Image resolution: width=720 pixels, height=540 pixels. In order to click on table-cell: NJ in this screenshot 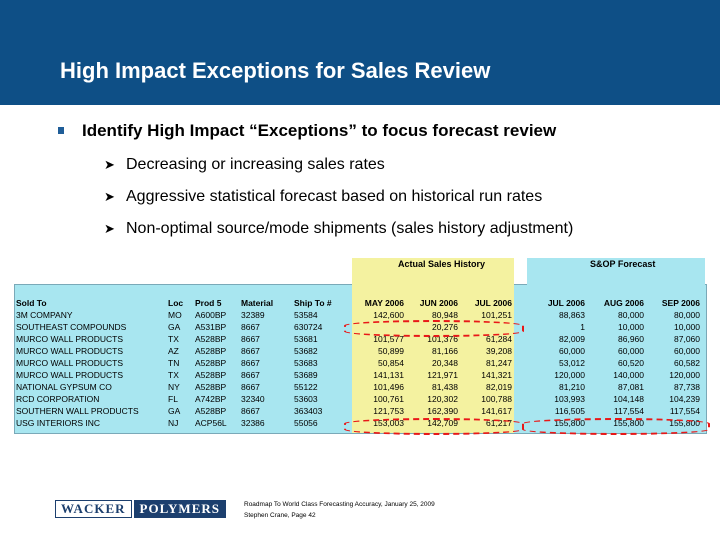, I will do `click(173, 423)`.